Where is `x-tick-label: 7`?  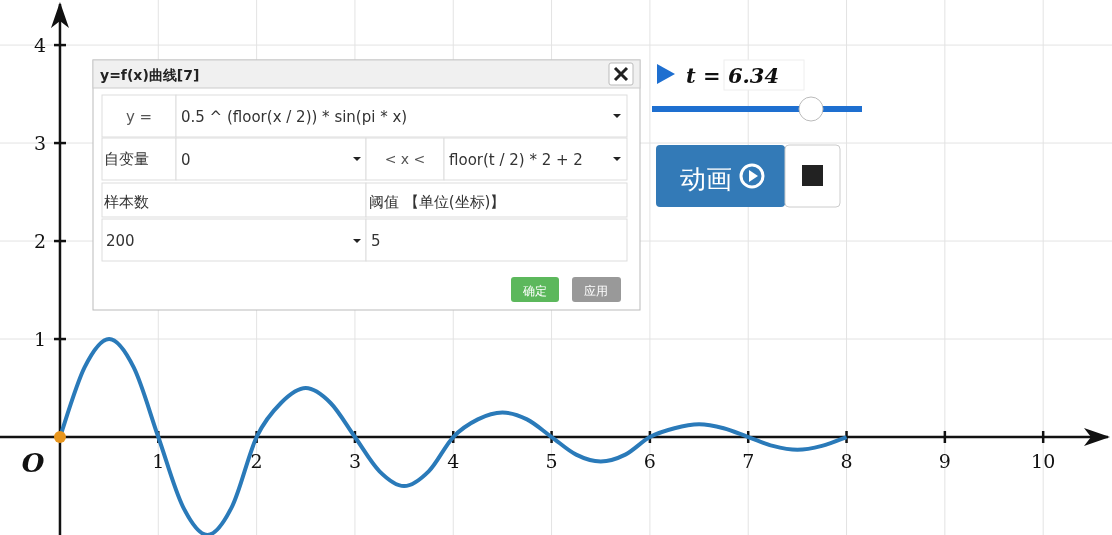
x-tick-label: 7 is located at coordinates (748, 461).